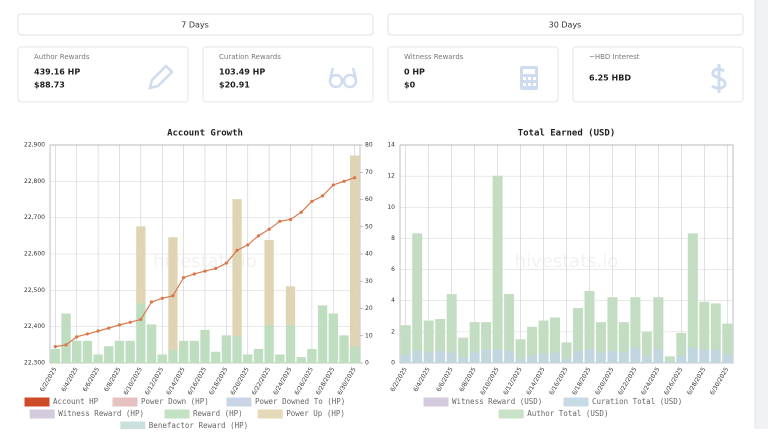  What do you see at coordinates (76, 401) in the screenshot?
I see `legend-label: Account HP` at bounding box center [76, 401].